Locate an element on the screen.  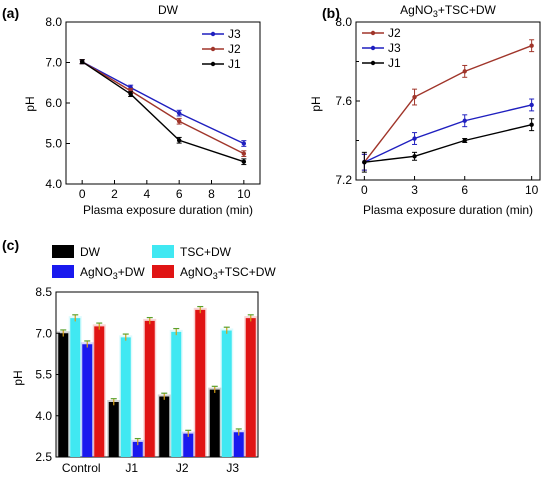
panel-b-xtick-label: 3 is located at coordinates (414, 190).